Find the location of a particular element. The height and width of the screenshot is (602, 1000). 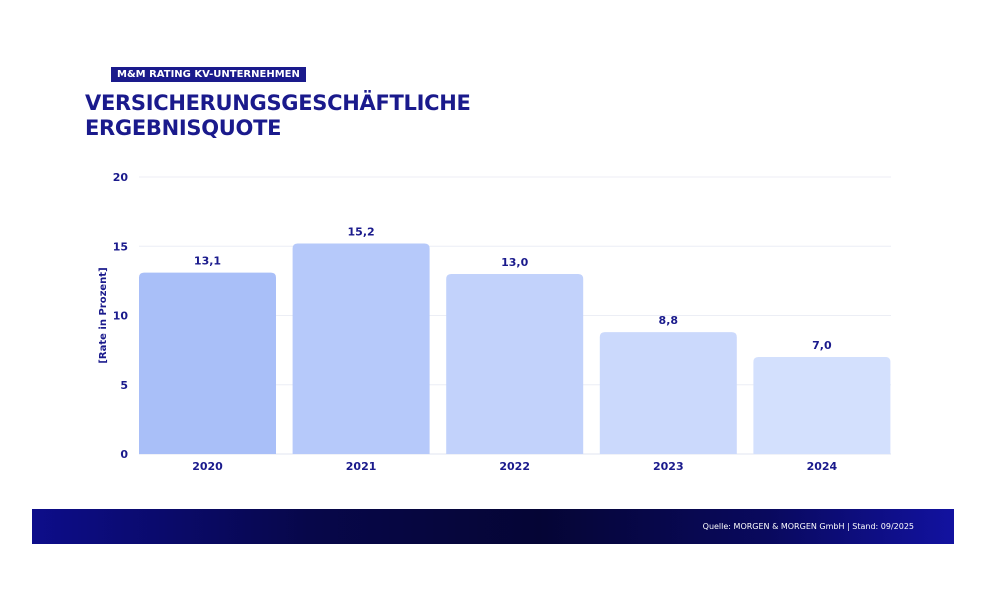

data-label-2022: 13,0 is located at coordinates (514, 262).